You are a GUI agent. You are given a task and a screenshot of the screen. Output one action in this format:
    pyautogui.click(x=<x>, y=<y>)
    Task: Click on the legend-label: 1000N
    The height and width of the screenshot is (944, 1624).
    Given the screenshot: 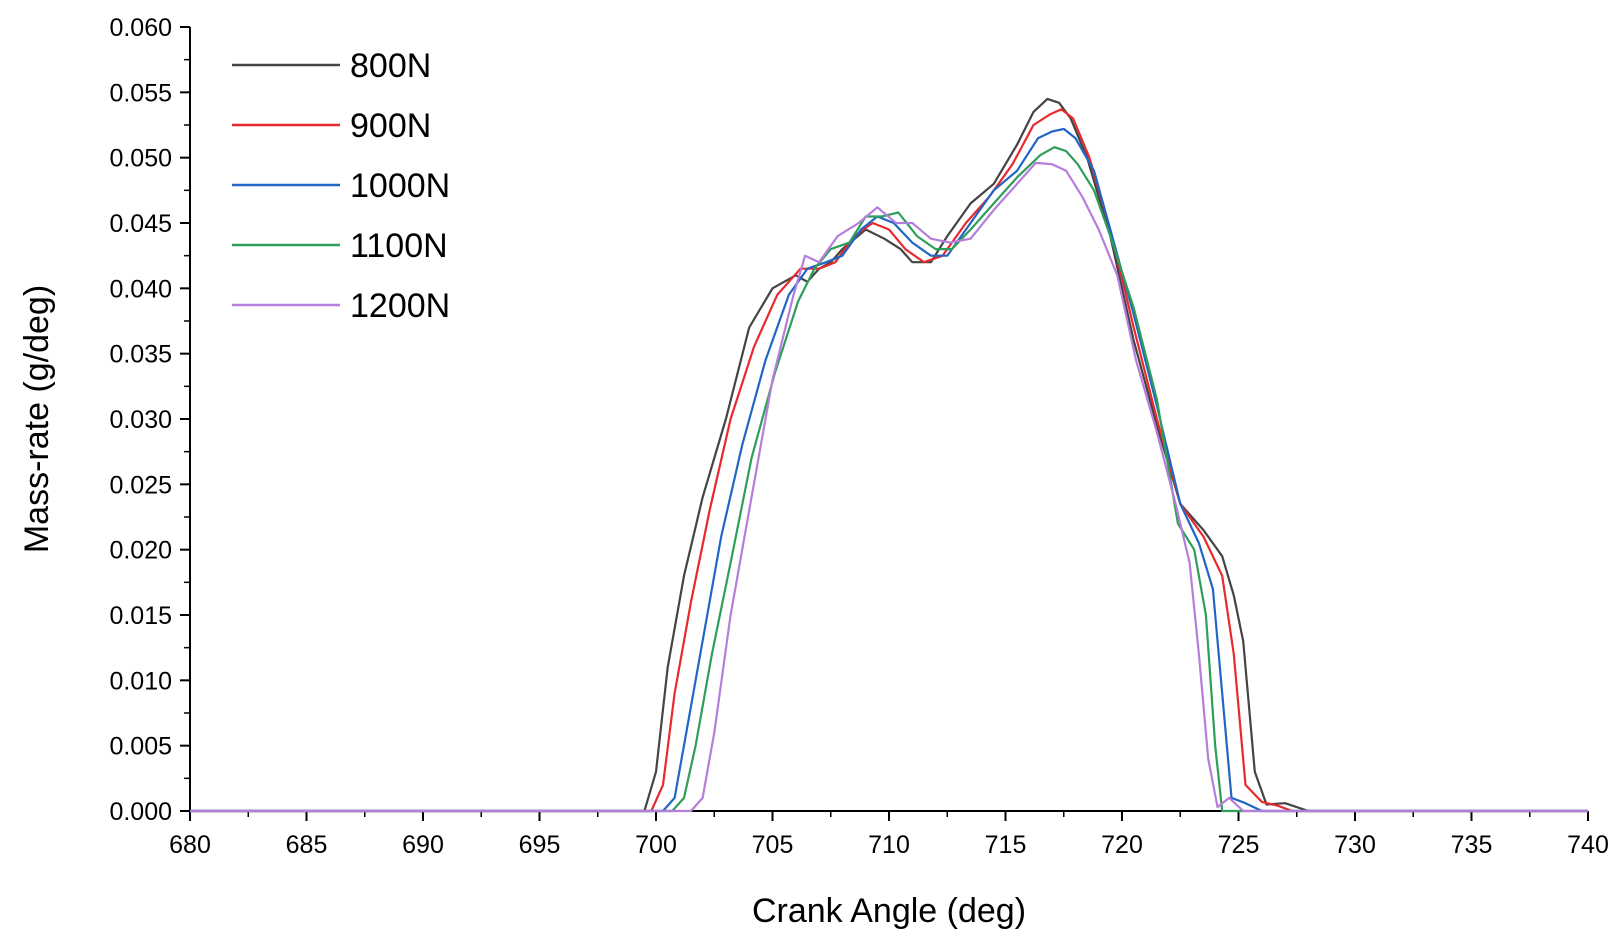 What is the action you would take?
    pyautogui.click(x=400, y=186)
    